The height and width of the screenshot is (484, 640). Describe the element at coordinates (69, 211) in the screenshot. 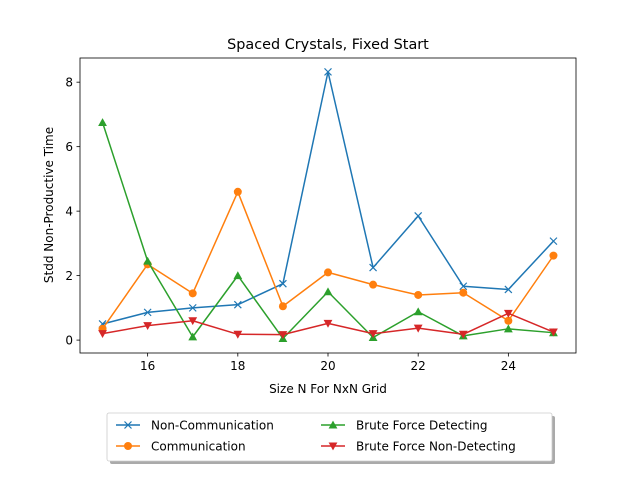

I see `y-tick-label: 4` at that location.